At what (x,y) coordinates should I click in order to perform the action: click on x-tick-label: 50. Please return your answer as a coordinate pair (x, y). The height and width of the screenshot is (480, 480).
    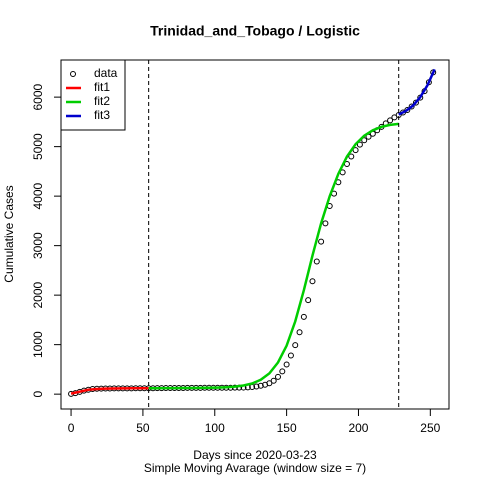
    Looking at the image, I should click on (143, 428).